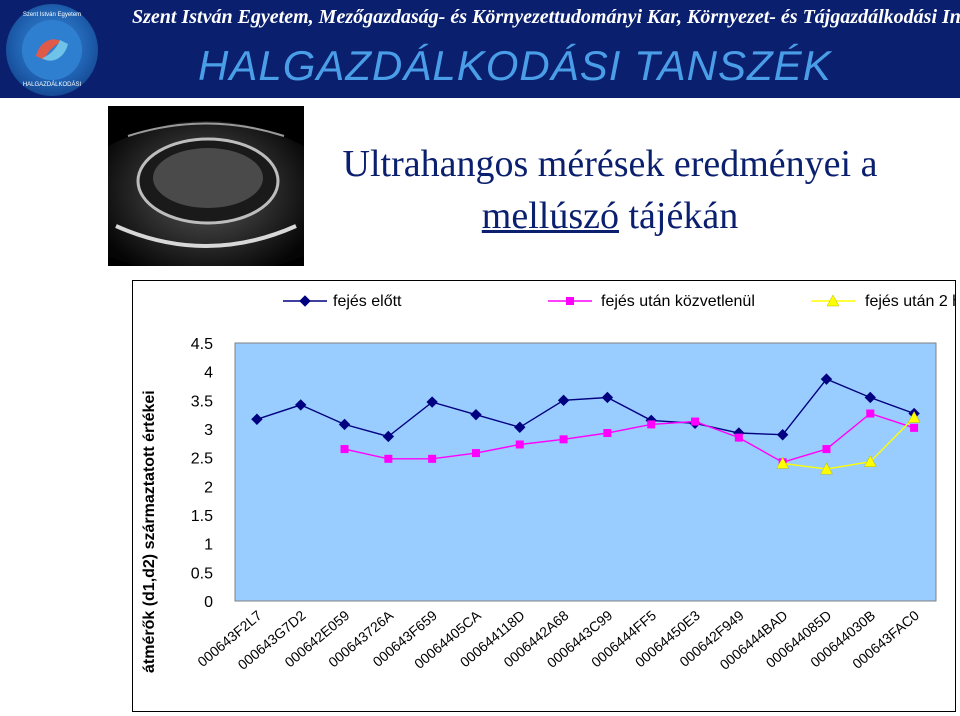 This screenshot has width=960, height=716. I want to click on university-logo: Szent István Egyetem HALGAZDÁLKODÁSI, so click(52, 50).